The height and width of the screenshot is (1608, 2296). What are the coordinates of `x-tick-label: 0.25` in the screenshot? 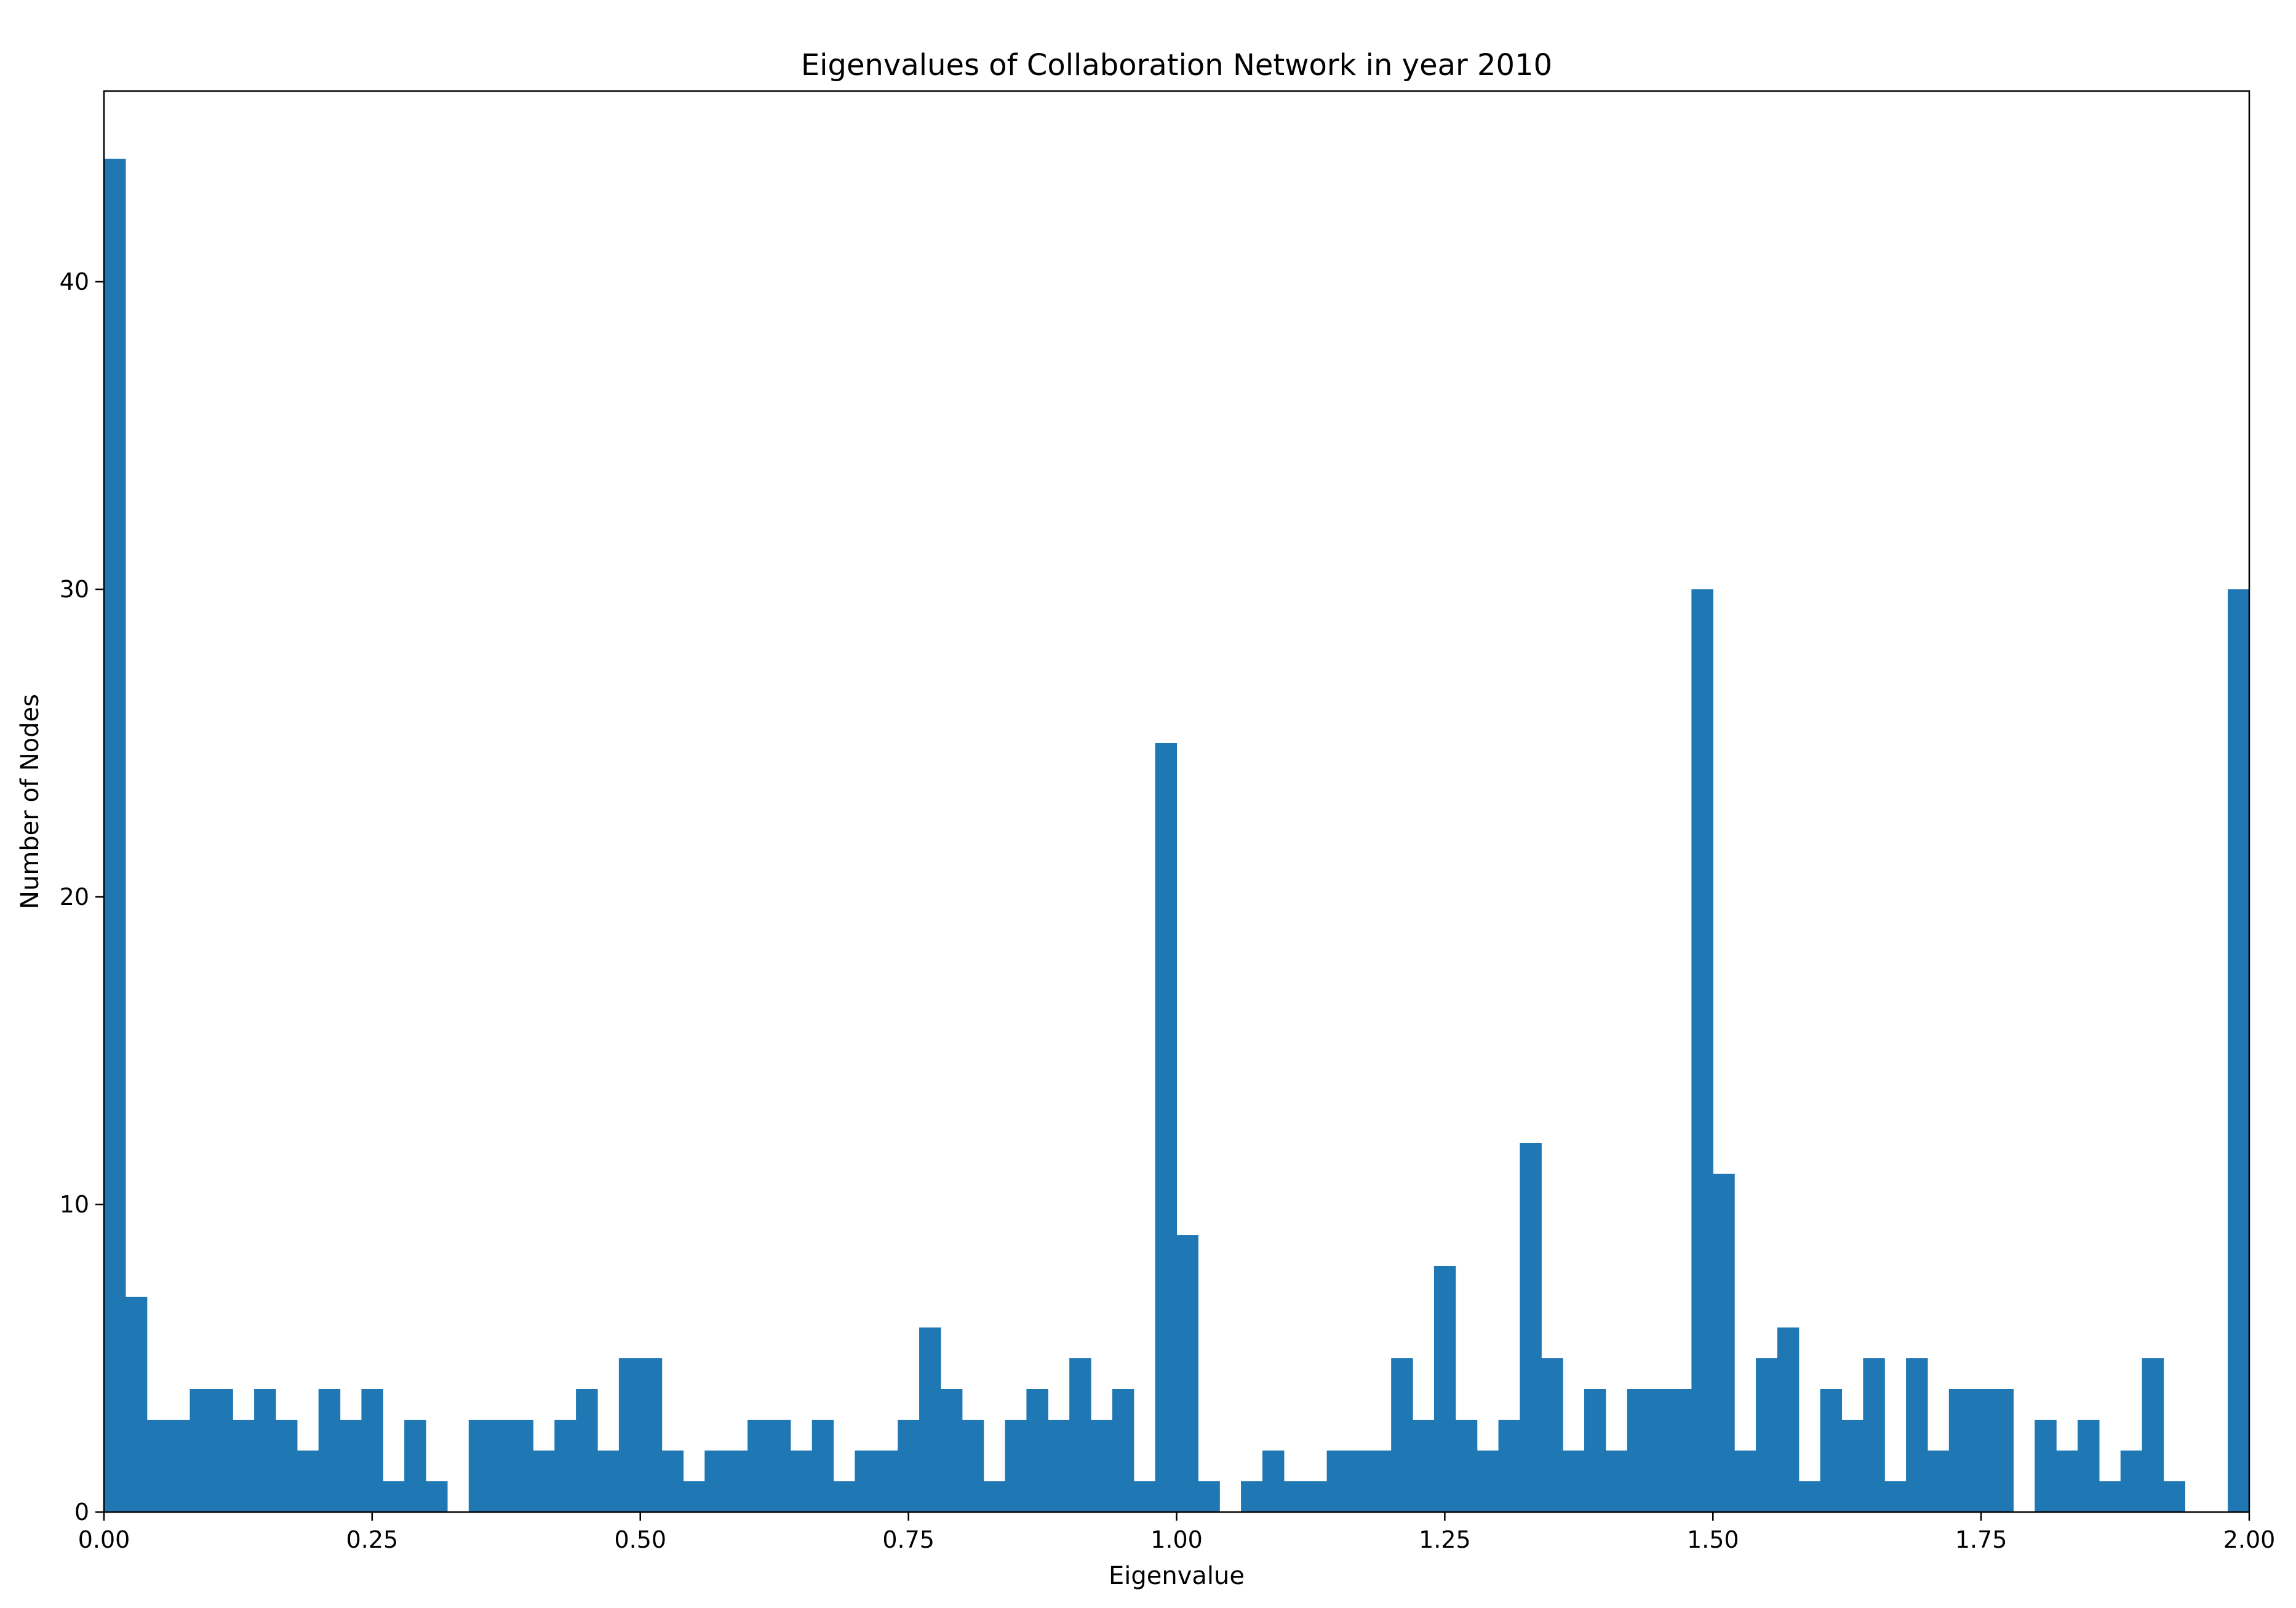 It's located at (372, 1539).